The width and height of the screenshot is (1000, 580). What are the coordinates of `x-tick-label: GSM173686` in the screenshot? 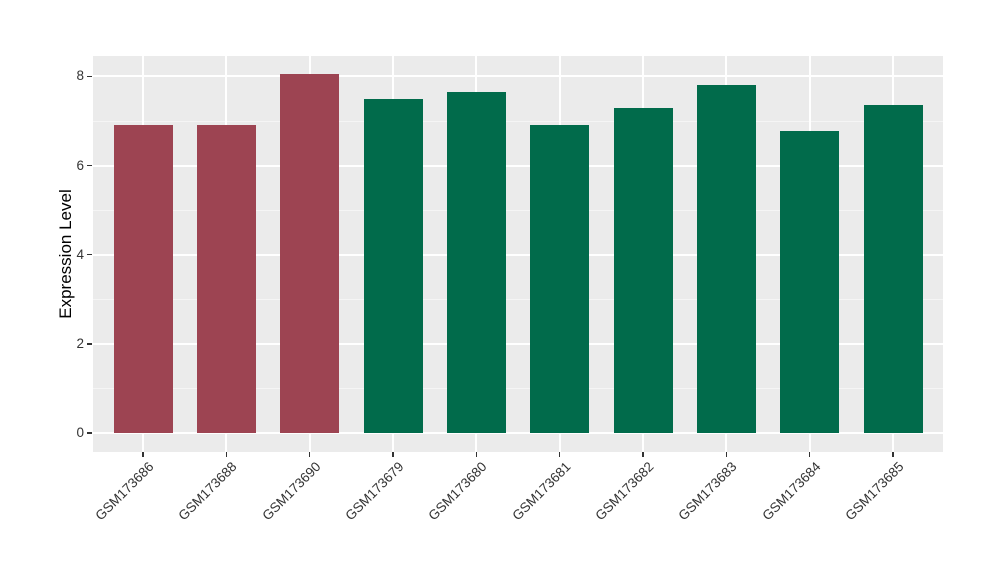 It's located at (124, 491).